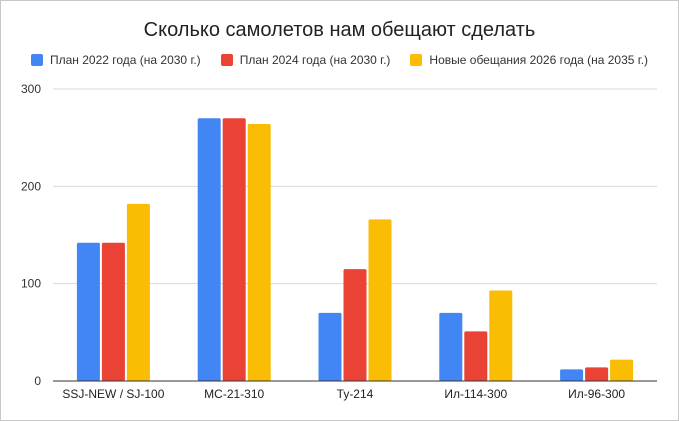 The image size is (679, 421). What do you see at coordinates (209, 249) in the screenshot?
I see `bar-series0-cat1` at bounding box center [209, 249].